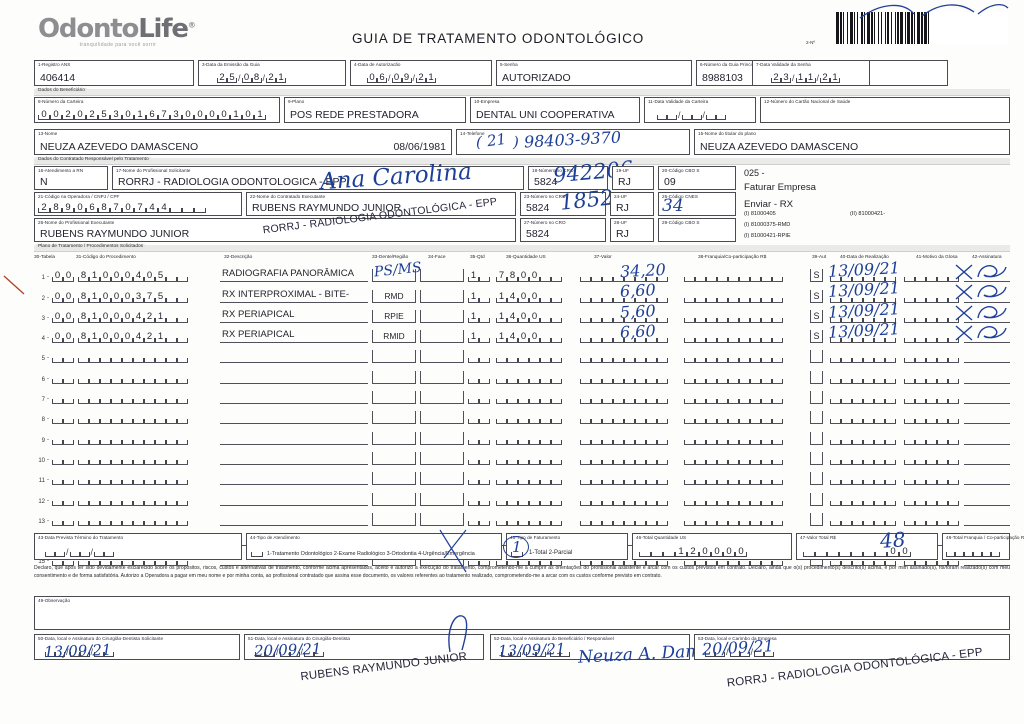 The width and height of the screenshot is (1024, 724). I want to click on digit-comb: 2 5/0 8/2 1, so click(252, 77).